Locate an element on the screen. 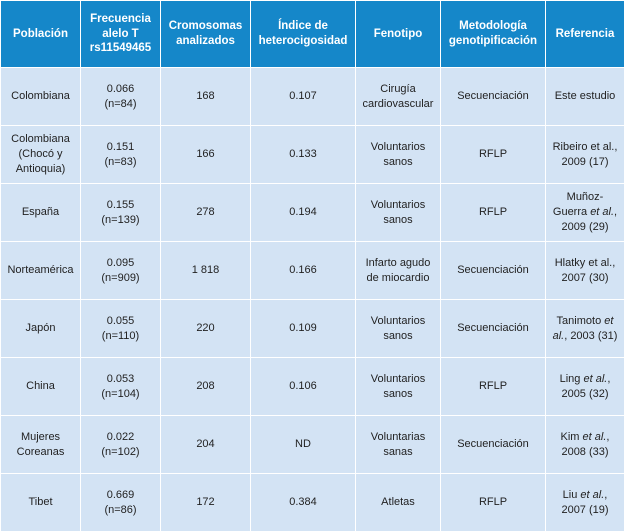  table-cell: 0.155 (n=139) is located at coordinates (121, 213).